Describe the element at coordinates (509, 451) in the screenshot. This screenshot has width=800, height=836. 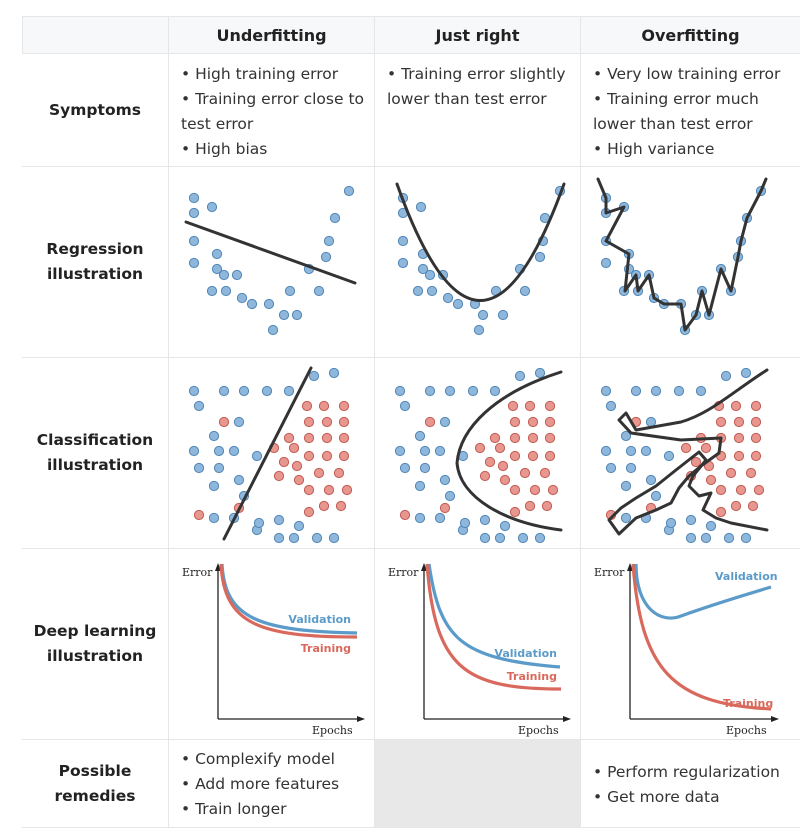
I see `classification-decision-curve` at that location.